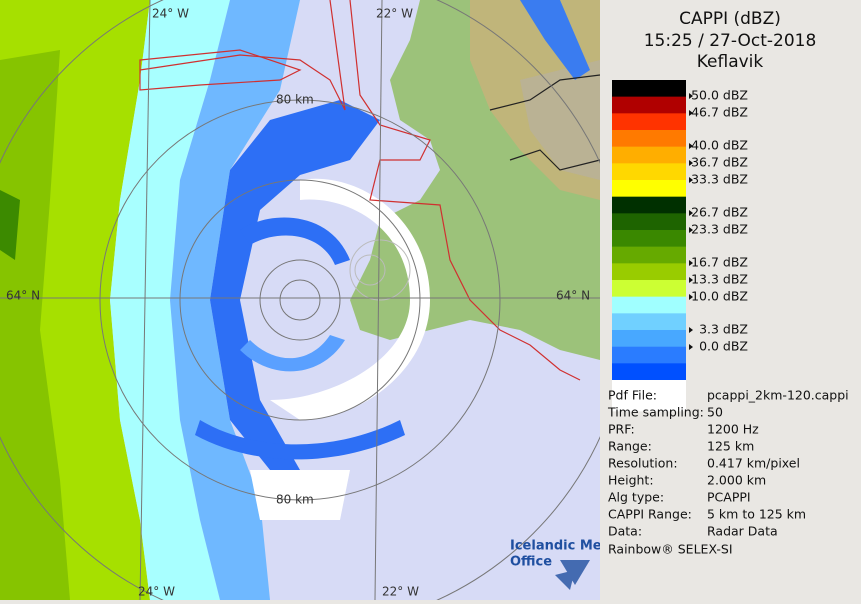  What do you see at coordinates (670, 549) in the screenshot?
I see `footer: Rainbow® SELEX-SI` at bounding box center [670, 549].